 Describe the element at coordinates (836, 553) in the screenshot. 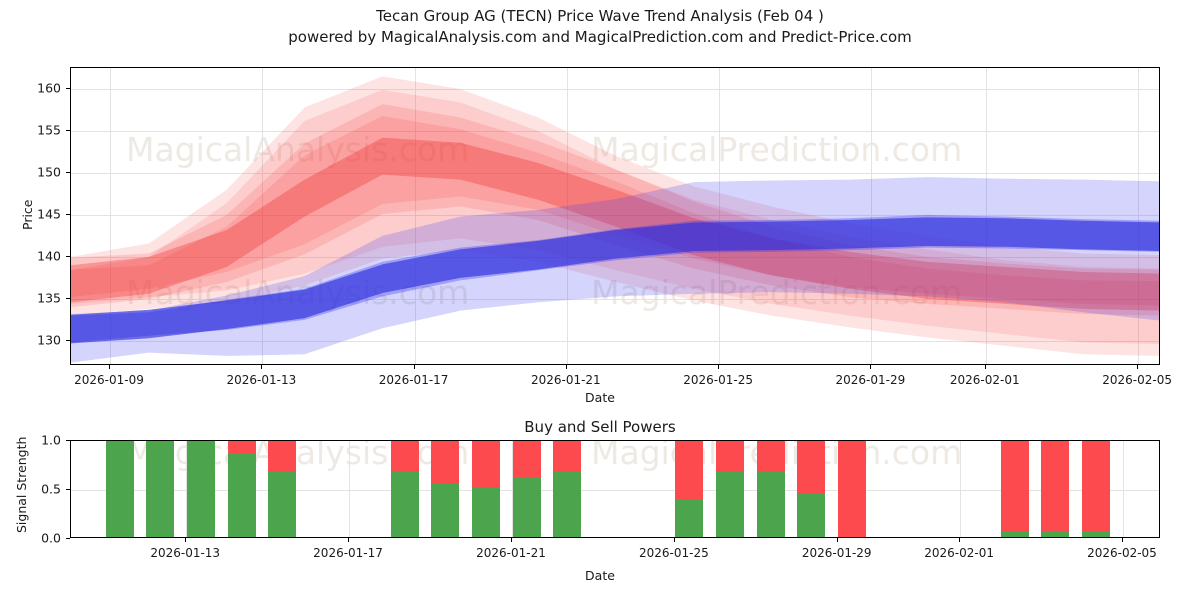

I see `signal-x-tick-label: 2026-01-29` at that location.